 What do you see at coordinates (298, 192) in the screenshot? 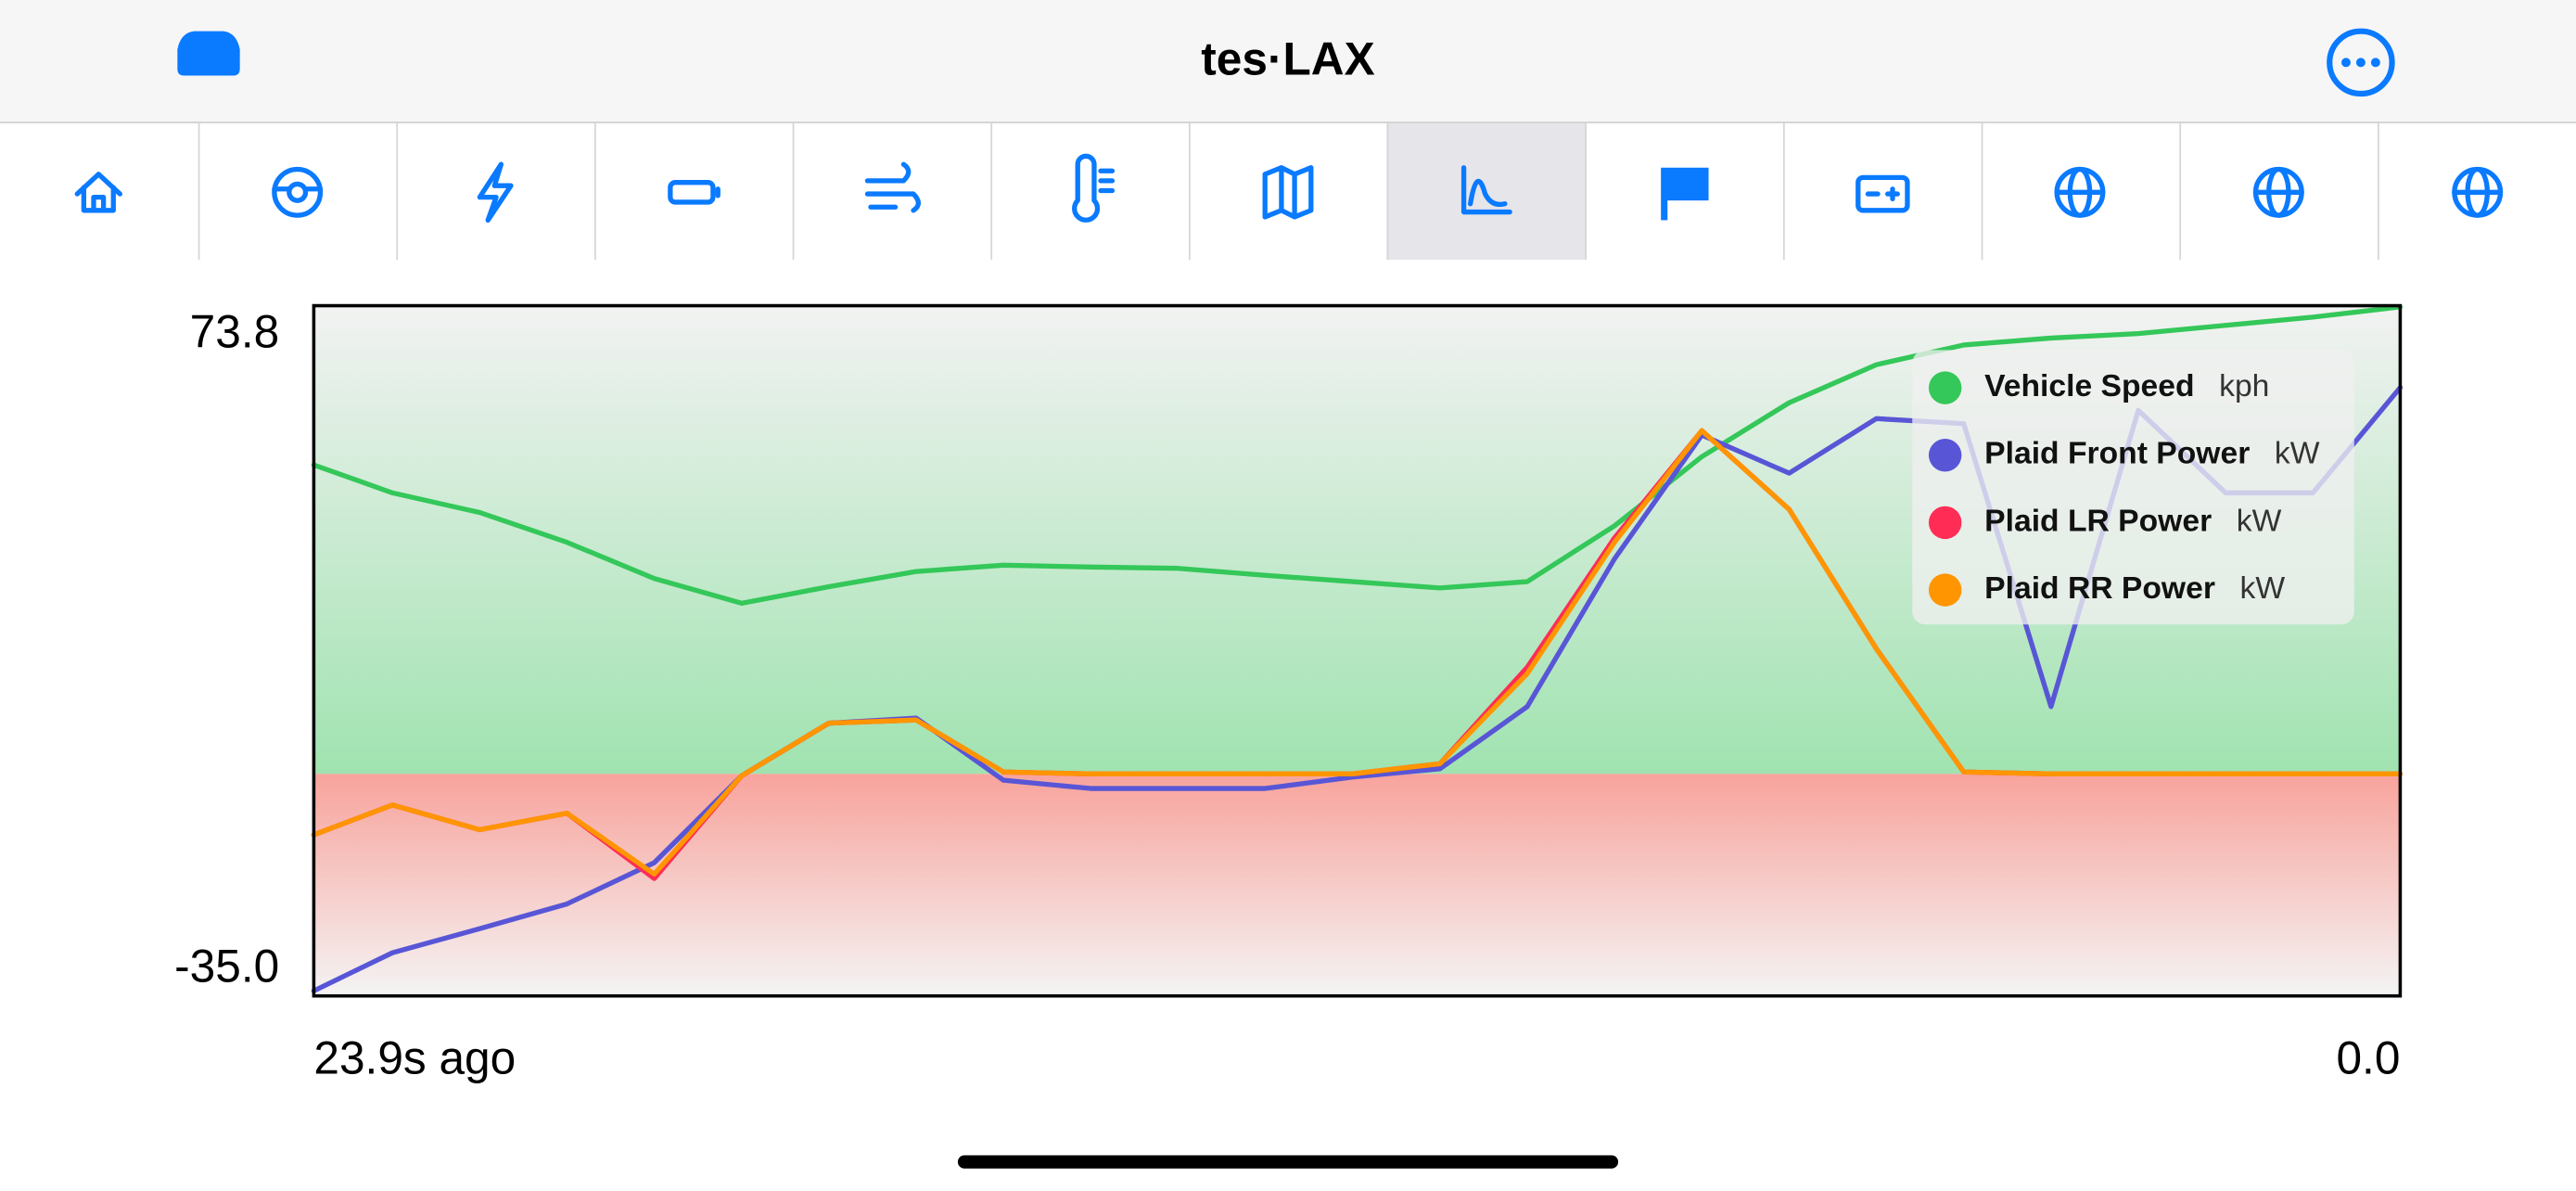
I see `tab-wheel` at bounding box center [298, 192].